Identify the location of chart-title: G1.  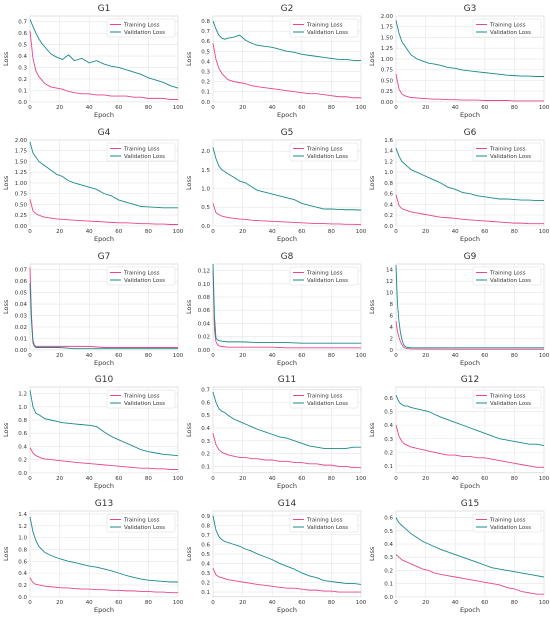
(104, 9).